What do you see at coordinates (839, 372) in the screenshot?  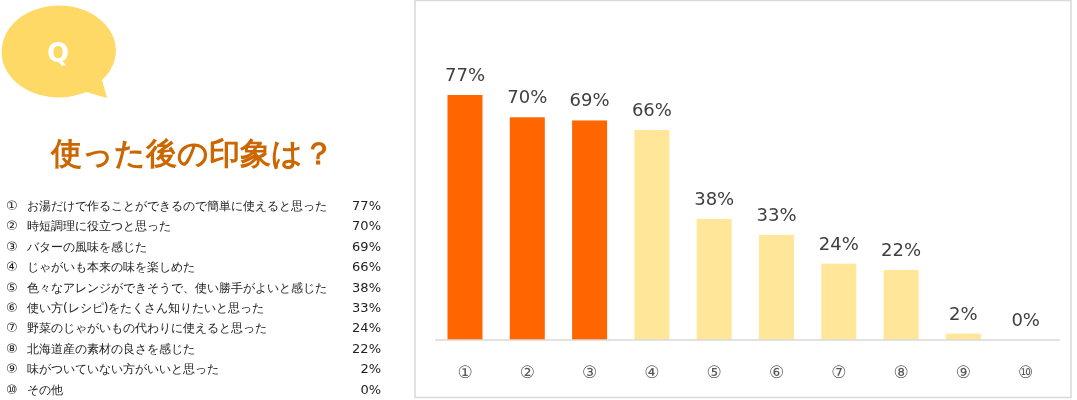 I see `x-tick-label: ⑦` at bounding box center [839, 372].